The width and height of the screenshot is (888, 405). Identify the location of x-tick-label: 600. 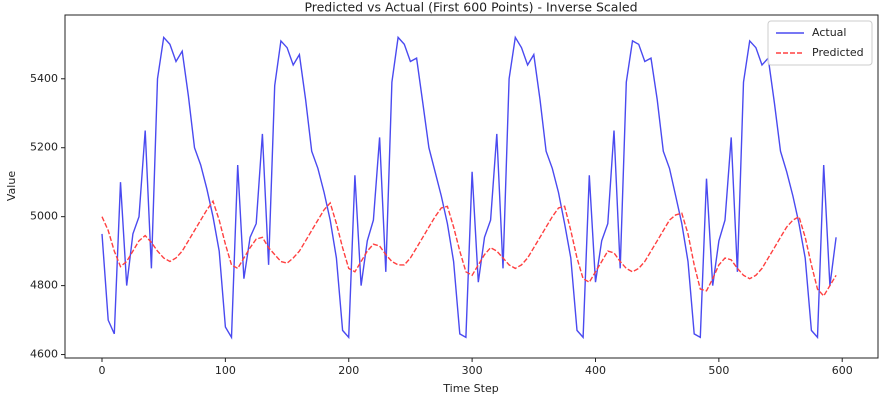
(842, 370).